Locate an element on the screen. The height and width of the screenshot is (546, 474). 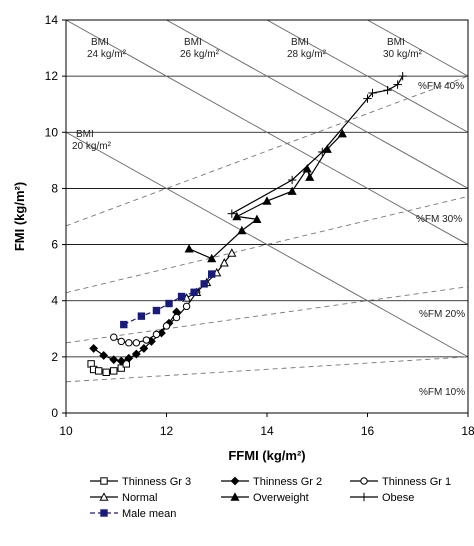
legend-item-thinness-gr-3: Thinness Gr 3 is located at coordinates (140, 482).